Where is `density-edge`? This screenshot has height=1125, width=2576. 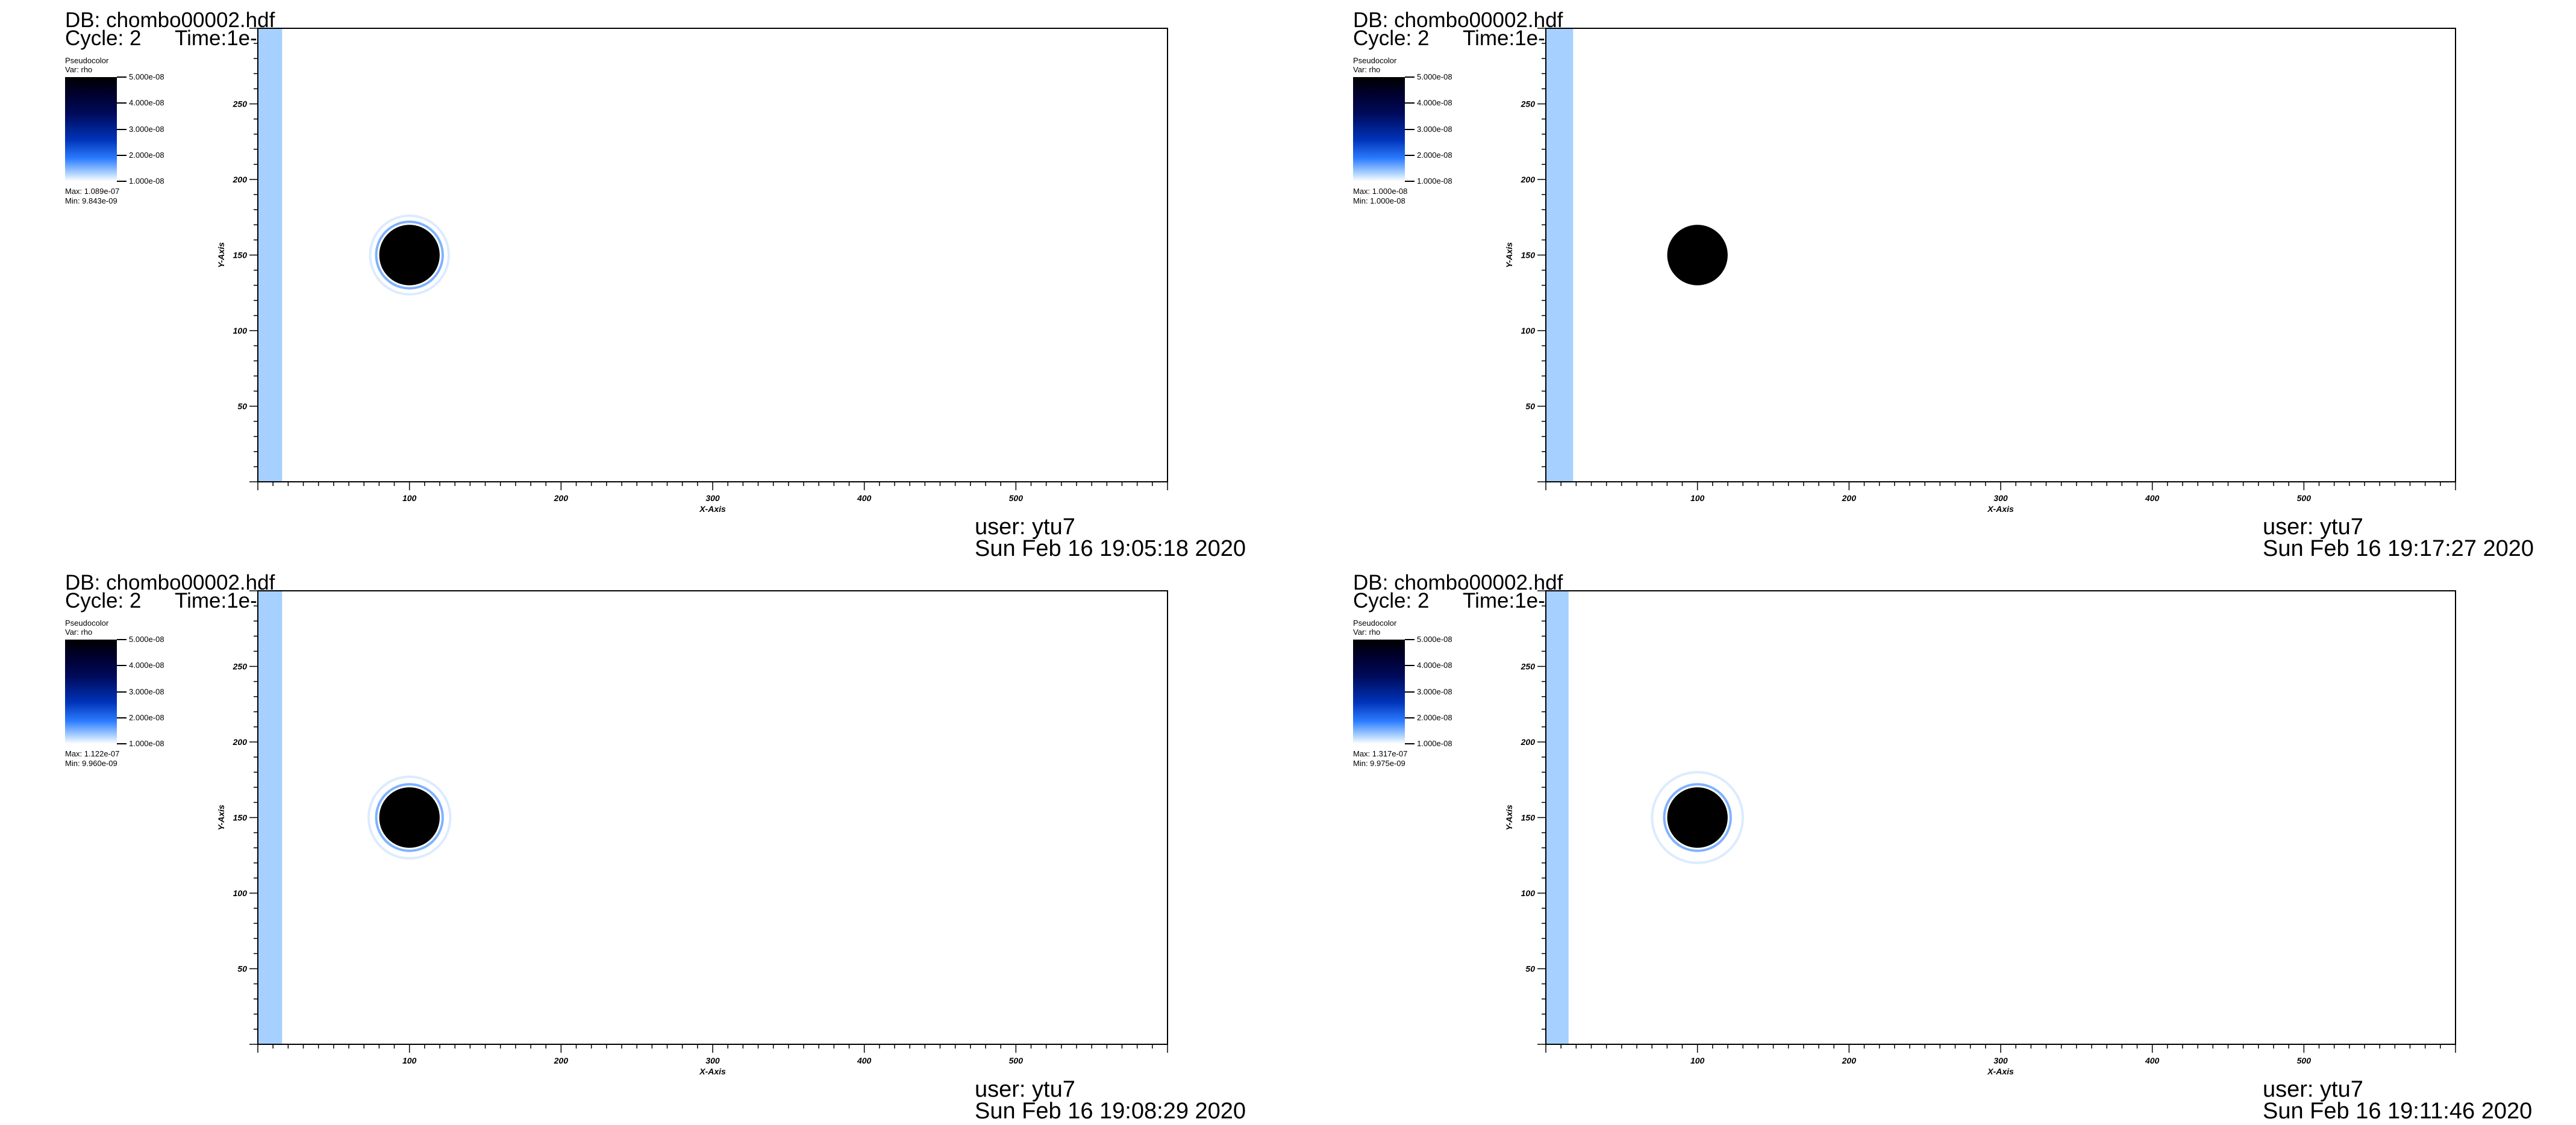
density-edge is located at coordinates (1698, 817).